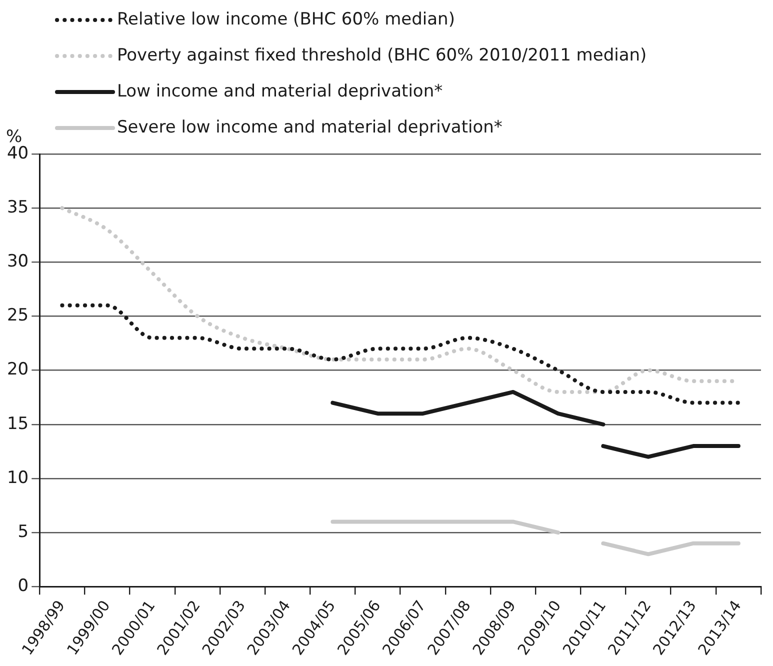 The image size is (773, 666). What do you see at coordinates (17, 370) in the screenshot?
I see `y-tick-label: 20` at bounding box center [17, 370].